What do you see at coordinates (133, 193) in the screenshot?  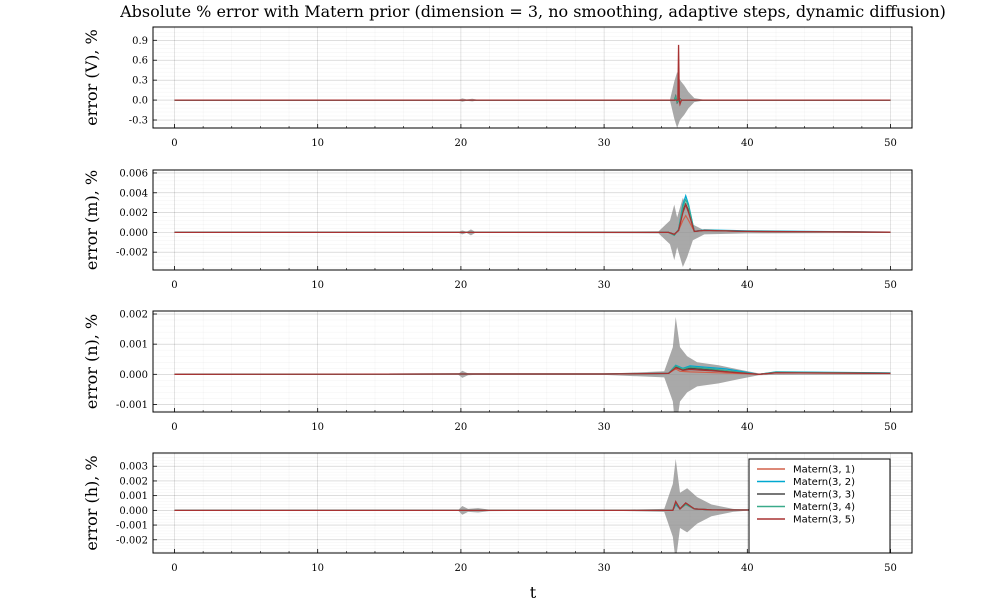 I see `y-tick-label: 0.004` at bounding box center [133, 193].